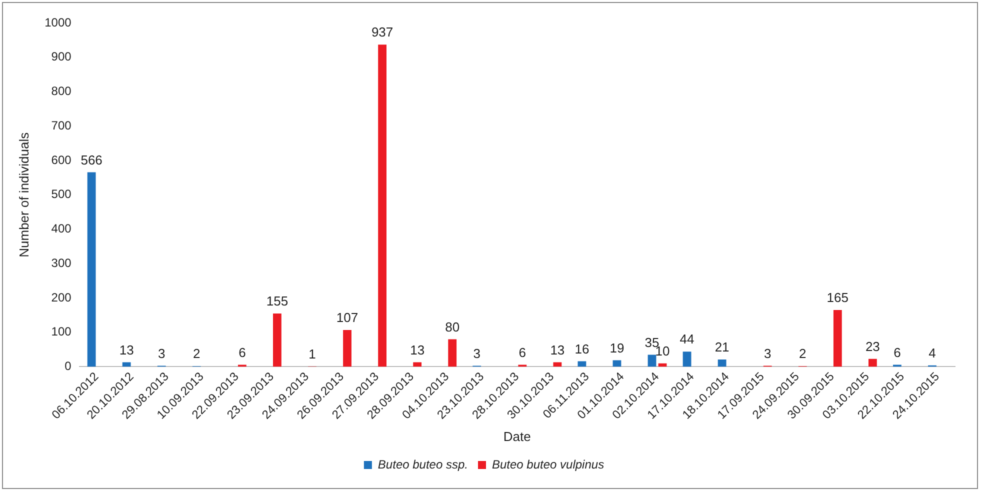  What do you see at coordinates (61, 263) in the screenshot?
I see `y-tick-label: 300` at bounding box center [61, 263].